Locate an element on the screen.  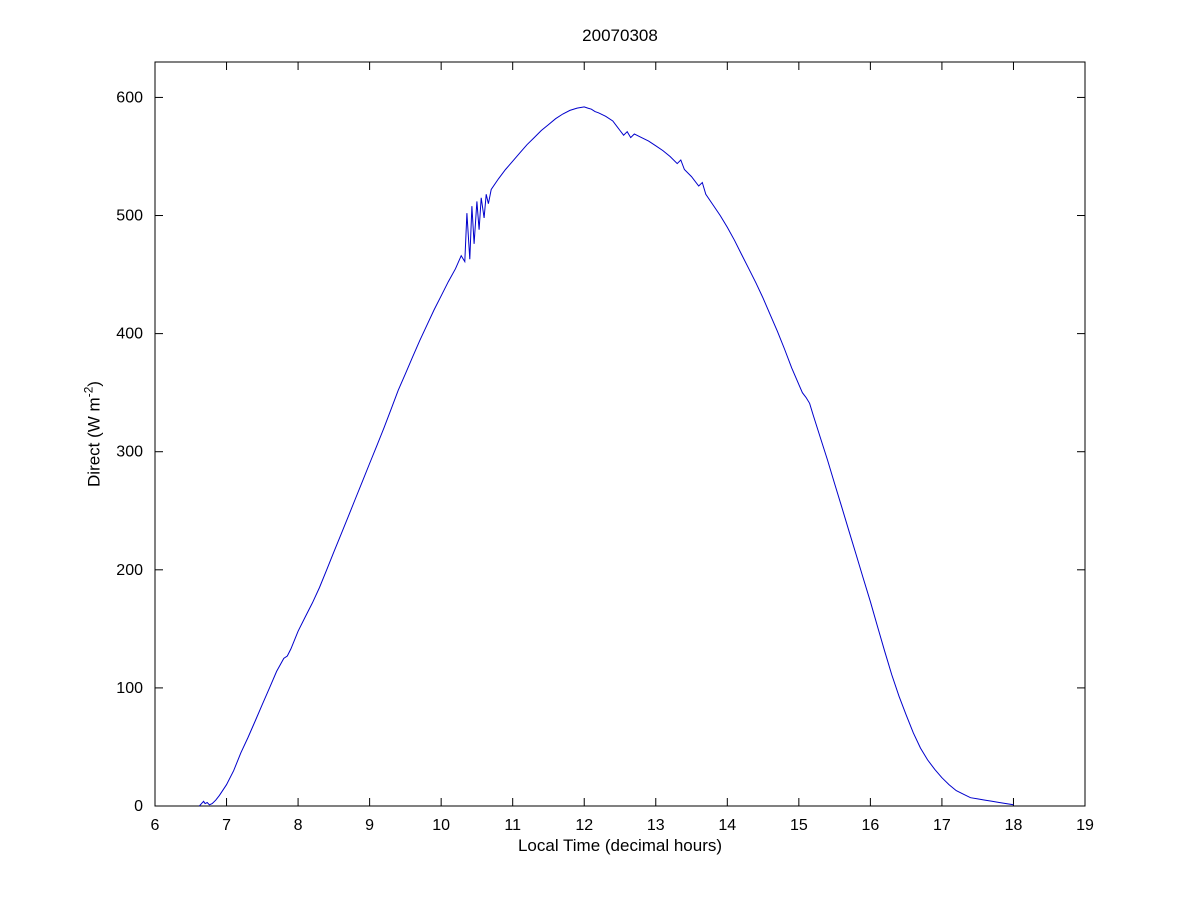
x-tick-label: 8 is located at coordinates (298, 825).